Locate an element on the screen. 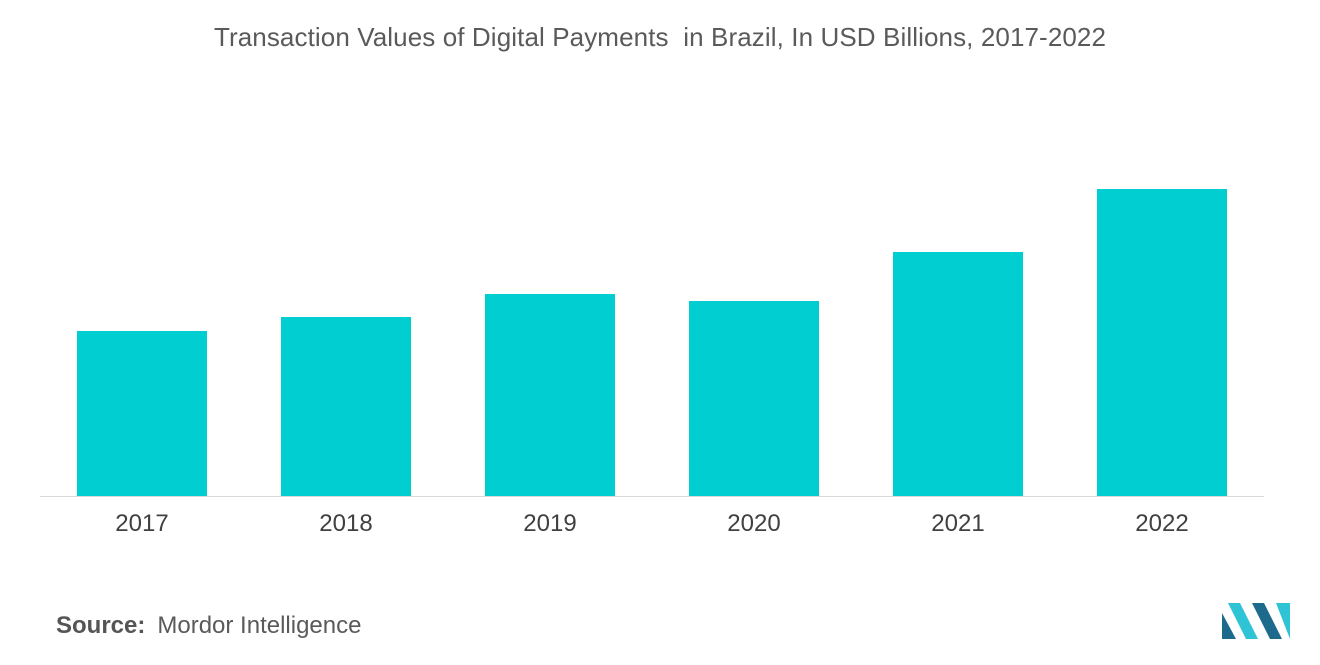 Image resolution: width=1320 pixels, height=665 pixels. source-note: Source: Mordor Intelligence is located at coordinates (208, 626).